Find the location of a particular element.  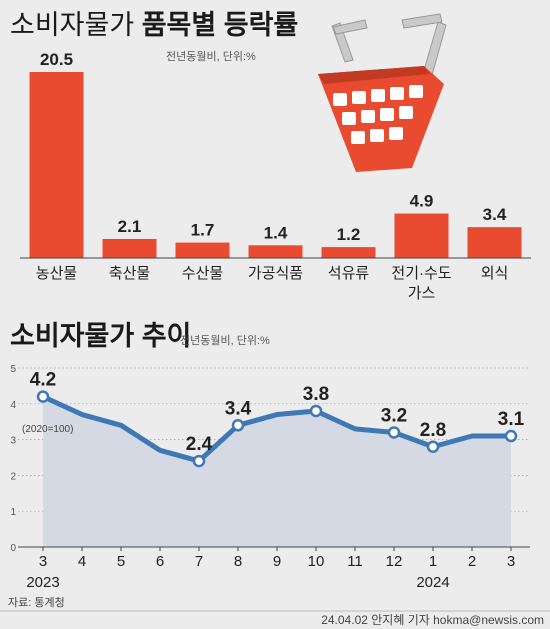

shopping-basket-icon is located at coordinates (382, 92).